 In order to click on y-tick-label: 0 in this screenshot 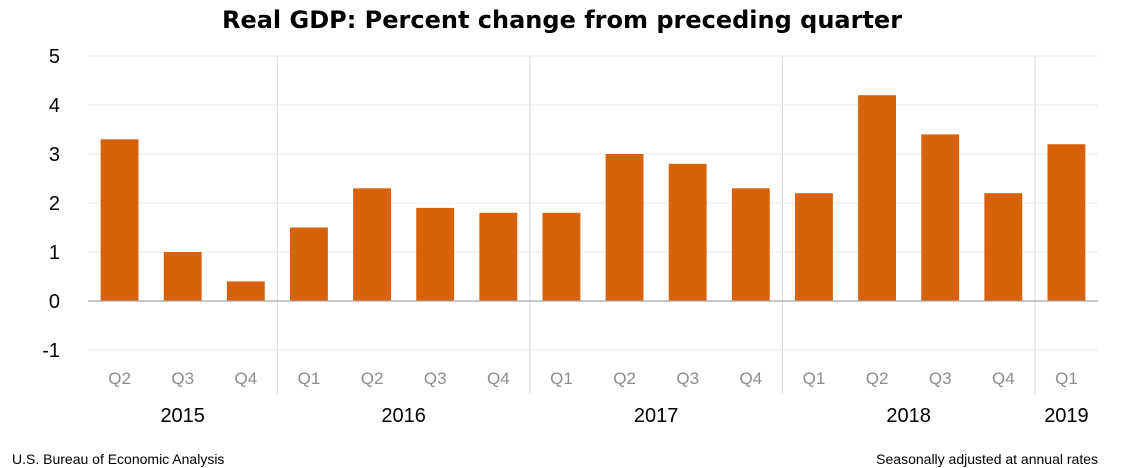, I will do `click(54, 302)`.